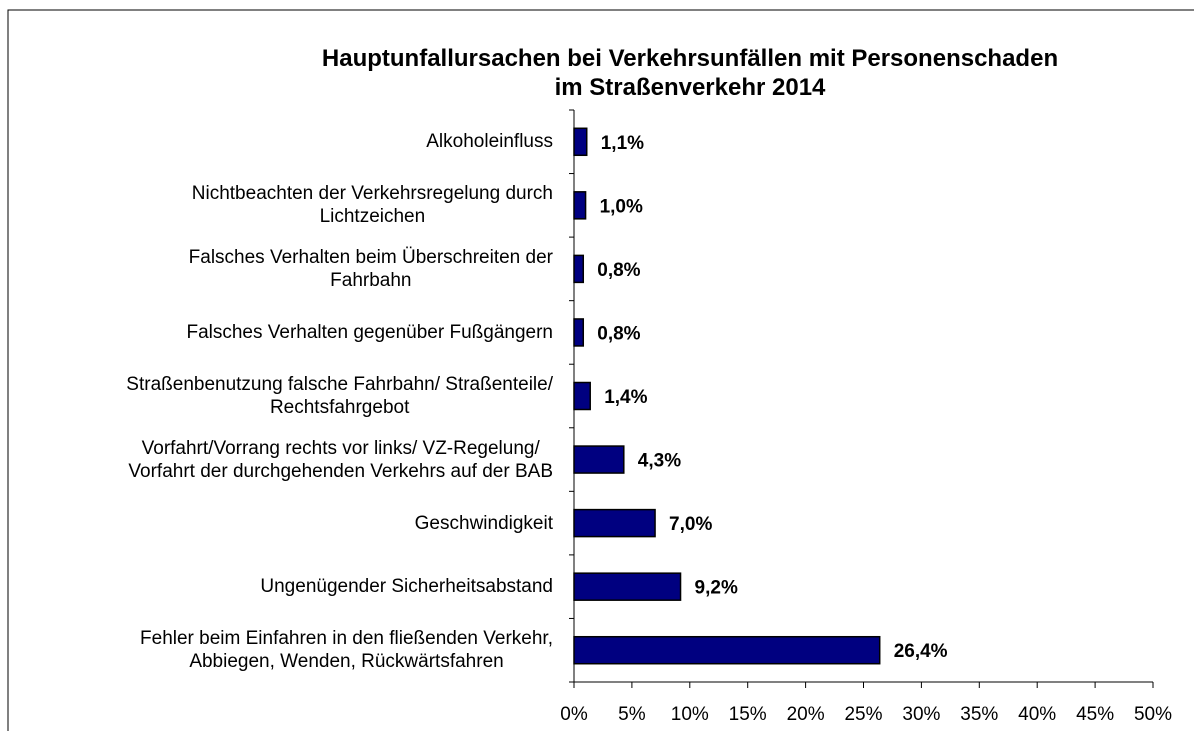  I want to click on x-tick-label: 30%, so click(921, 714).